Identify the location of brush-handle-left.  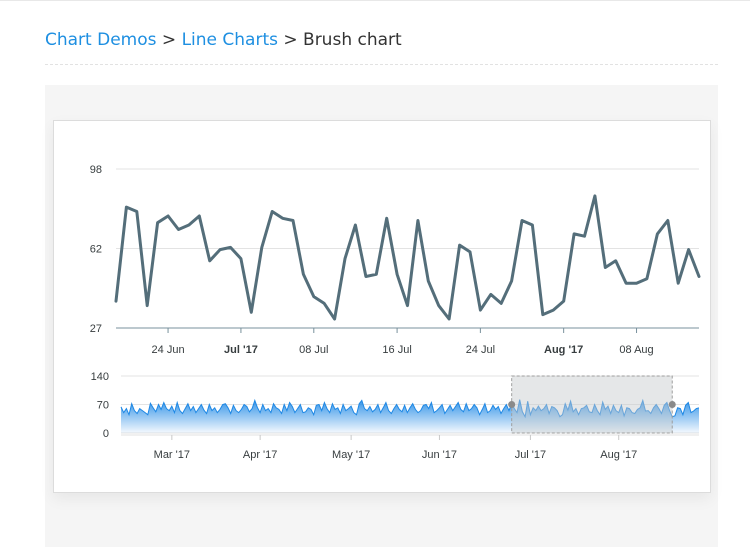
(512, 404).